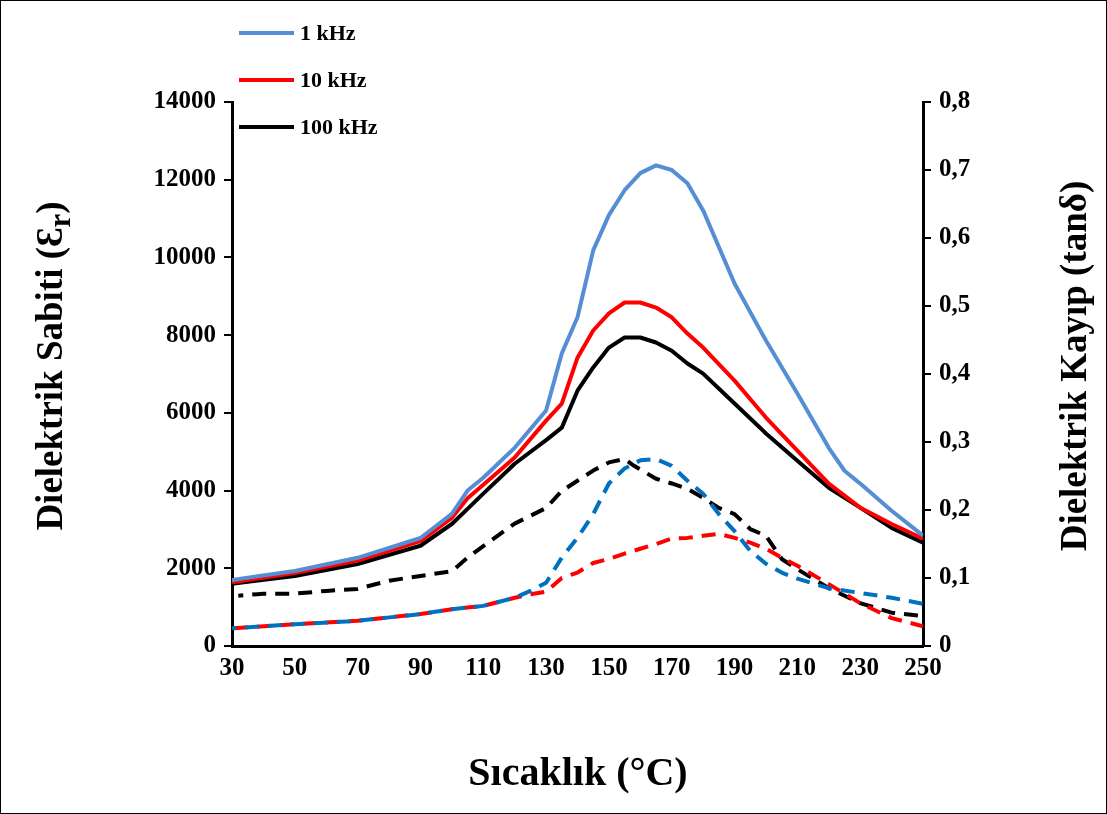  What do you see at coordinates (923, 667) in the screenshot?
I see `x-tick-label: 250` at bounding box center [923, 667].